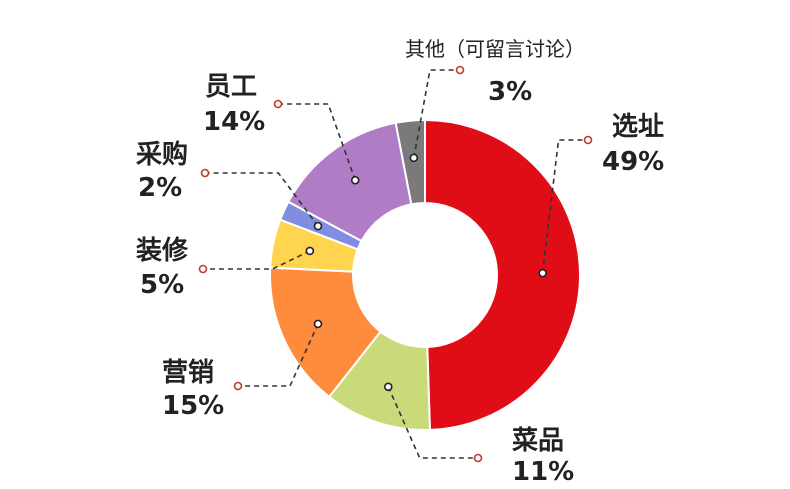 Image resolution: width=790 pixels, height=489 pixels. What do you see at coordinates (510, 92) in the screenshot?
I see `slice-value-label-7: 3%` at bounding box center [510, 92].